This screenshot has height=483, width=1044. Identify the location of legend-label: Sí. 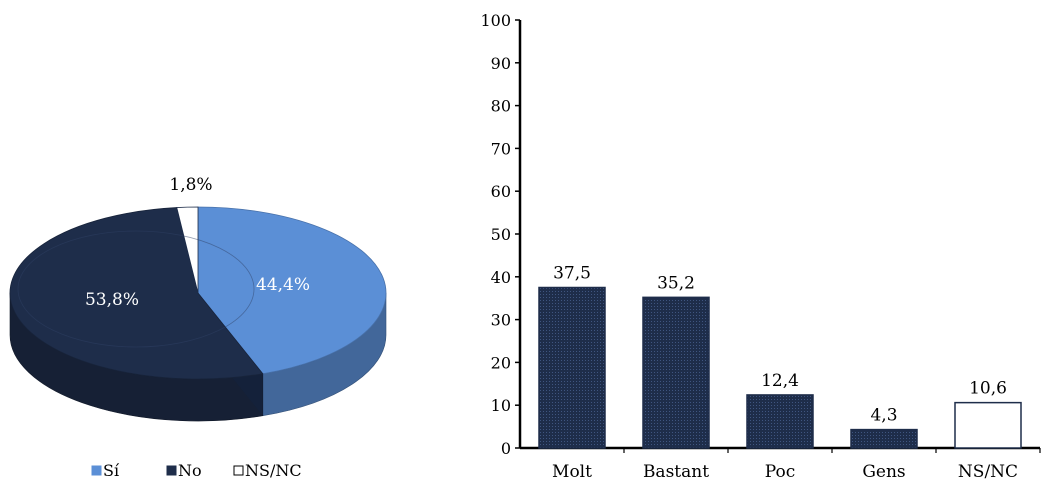
(111, 470).